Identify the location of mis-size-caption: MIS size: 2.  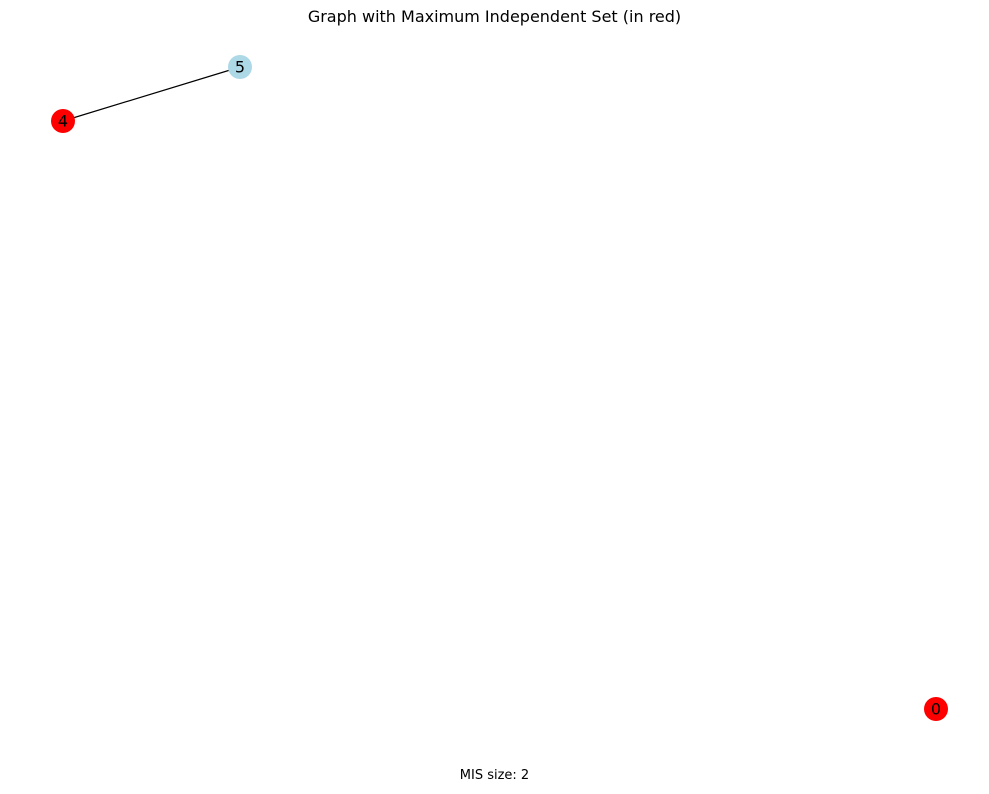
(494, 775).